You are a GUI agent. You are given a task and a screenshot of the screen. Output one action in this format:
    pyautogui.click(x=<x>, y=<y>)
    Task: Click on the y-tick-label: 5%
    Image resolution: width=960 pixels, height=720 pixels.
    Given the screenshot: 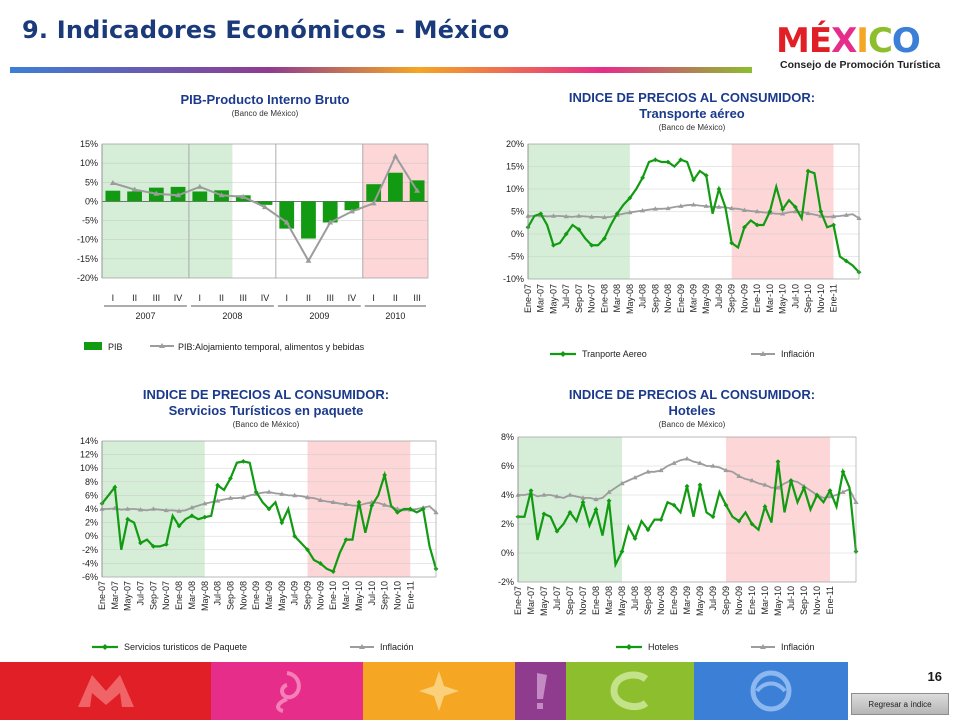 What is the action you would take?
    pyautogui.click(x=517, y=212)
    